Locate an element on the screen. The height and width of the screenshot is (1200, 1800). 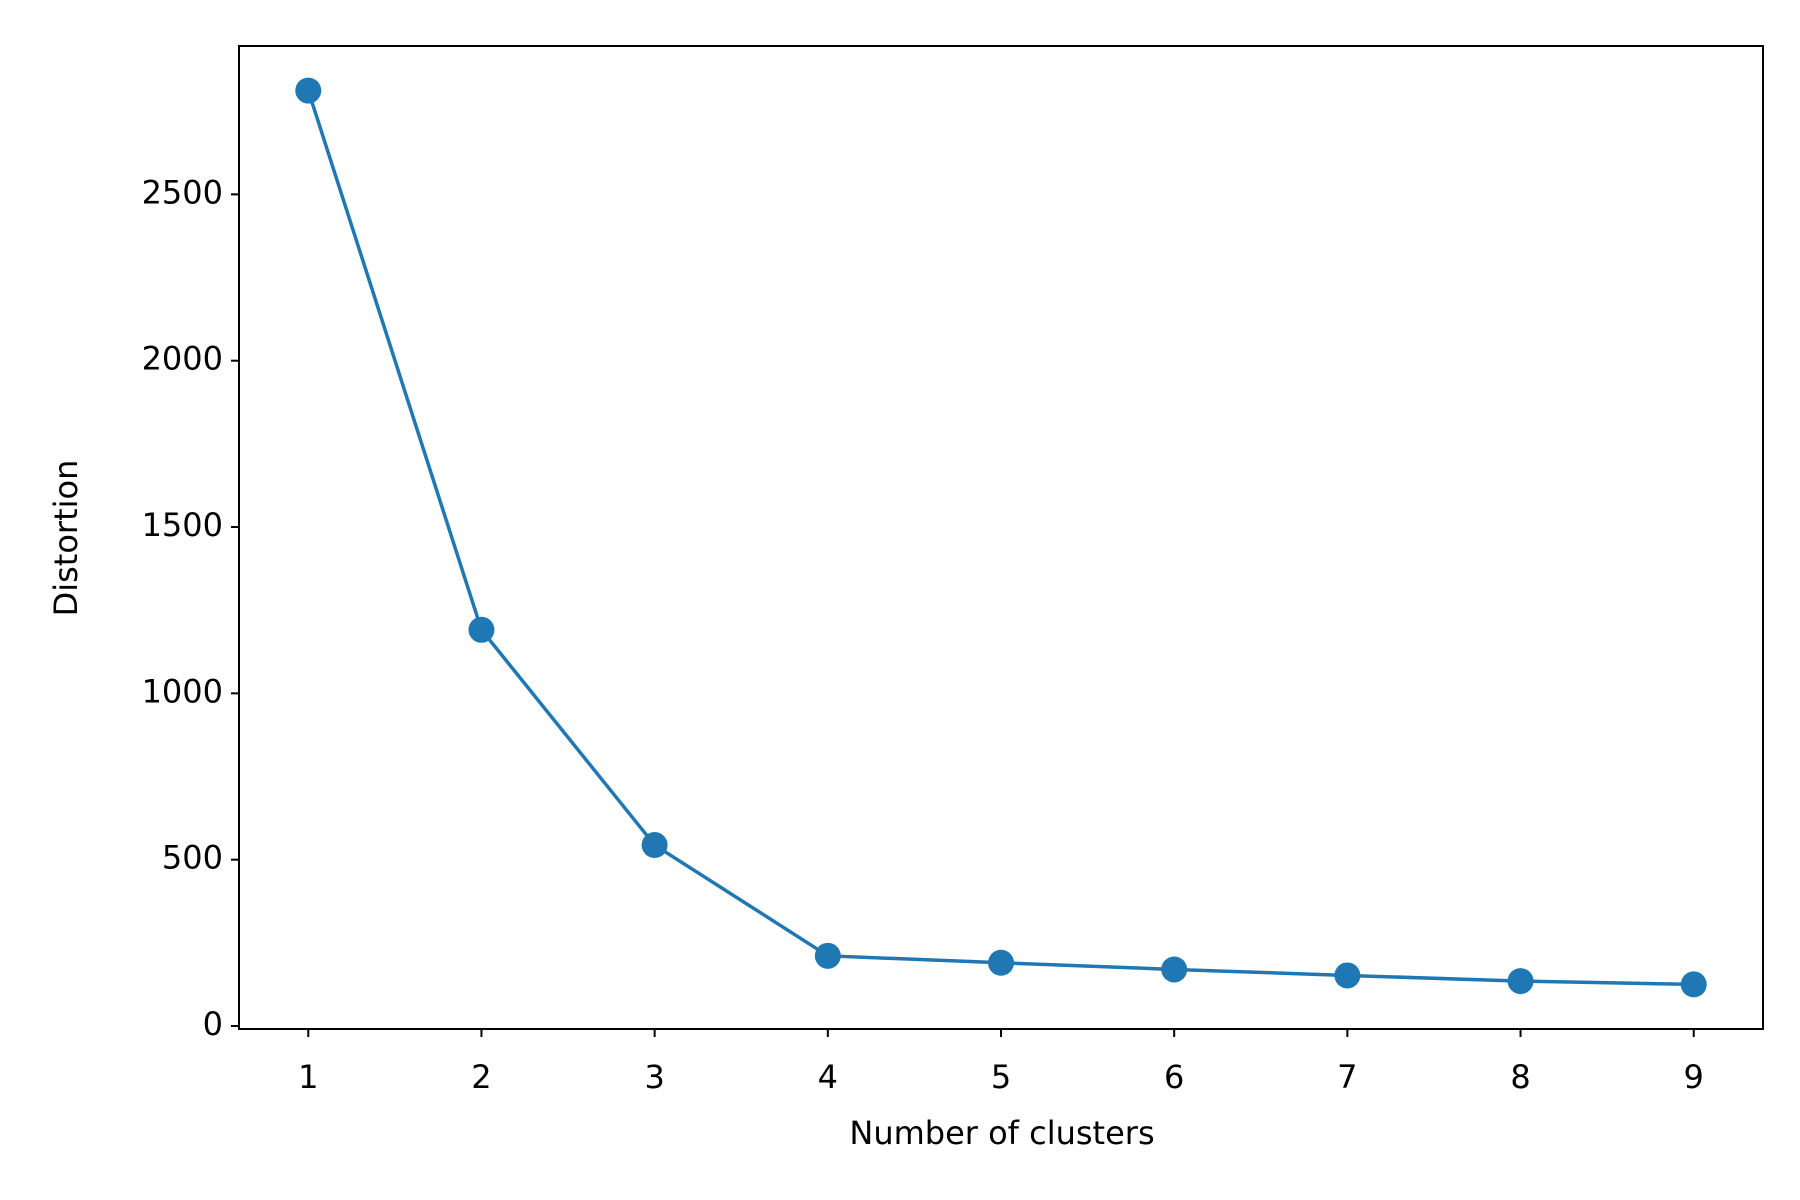
x-tick-label: 2 is located at coordinates (481, 1077).